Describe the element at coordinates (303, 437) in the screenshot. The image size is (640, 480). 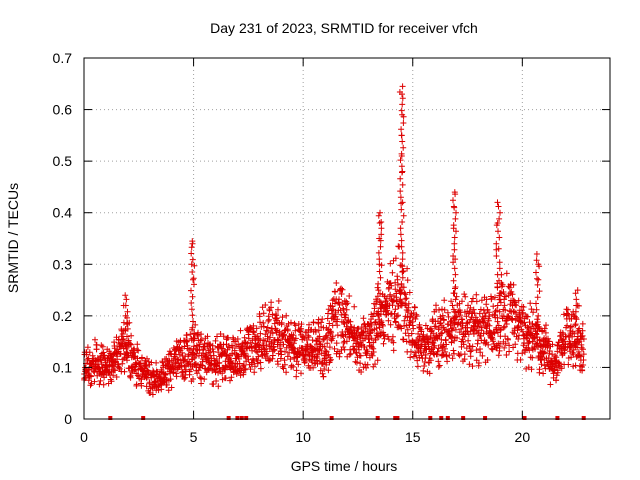
I see `x-tick-label: 10` at that location.